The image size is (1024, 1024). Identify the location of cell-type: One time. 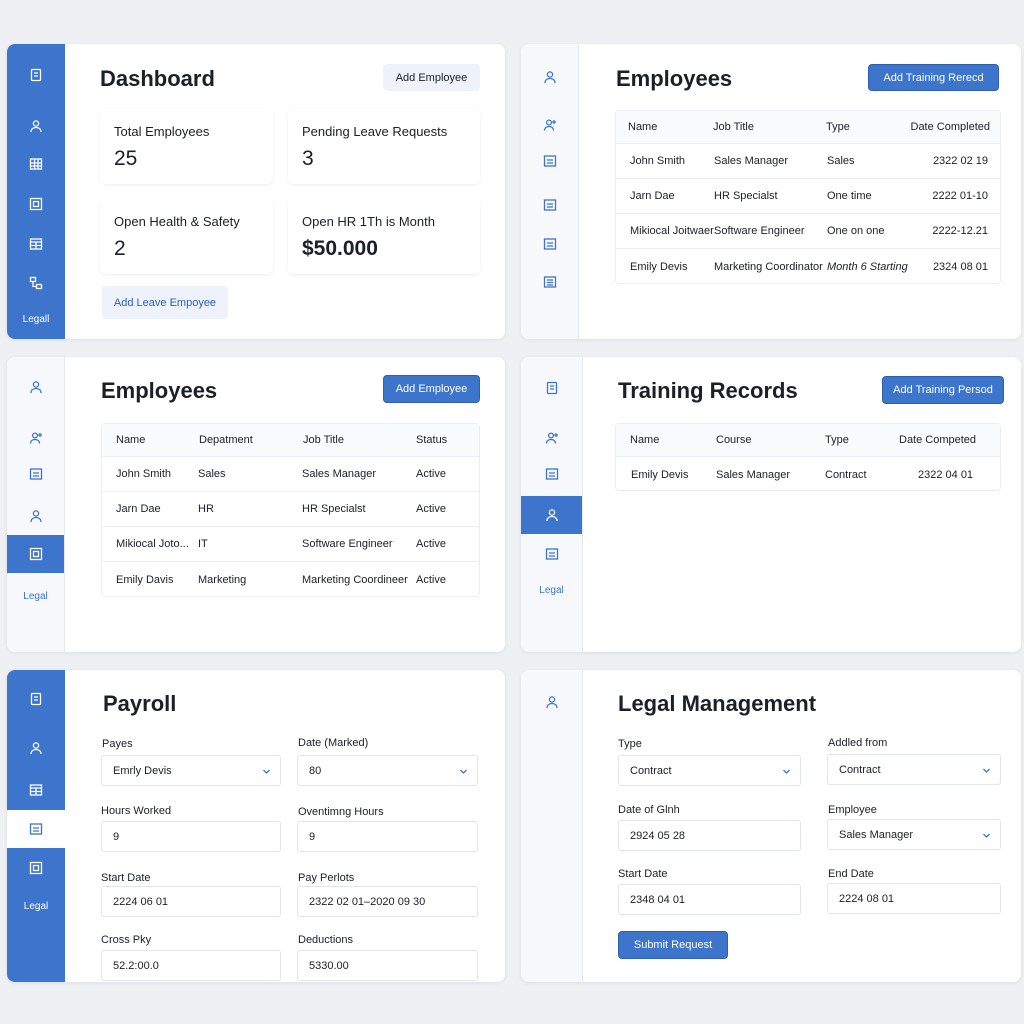
(849, 196).